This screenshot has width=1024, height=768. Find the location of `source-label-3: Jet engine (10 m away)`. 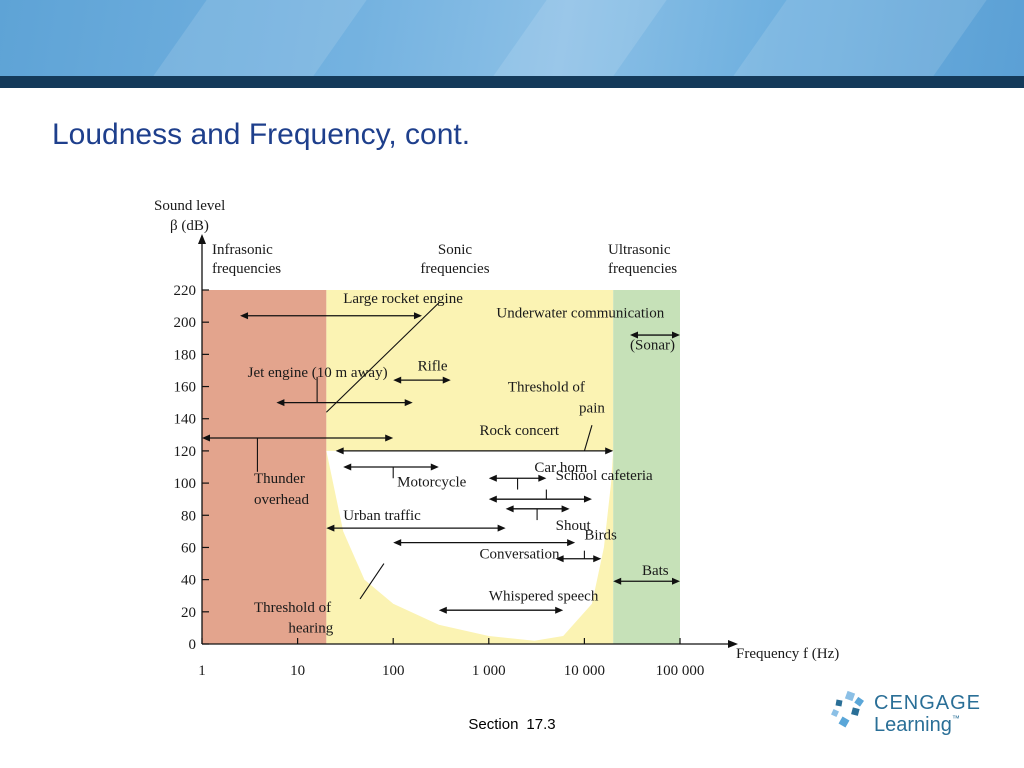

source-label-3: Jet engine (10 m away) is located at coordinates (318, 373).